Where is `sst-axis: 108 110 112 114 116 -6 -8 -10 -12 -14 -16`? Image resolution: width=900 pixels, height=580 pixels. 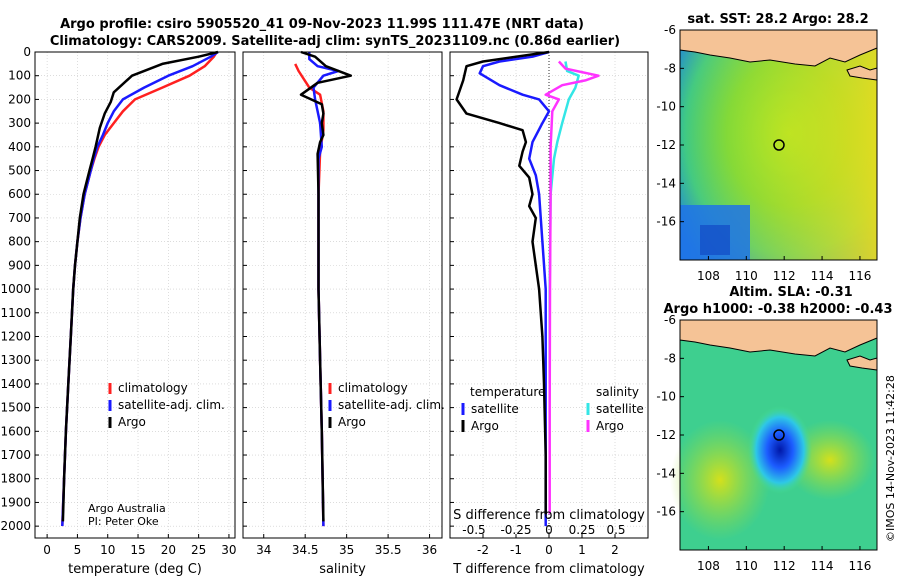 sst-axis: 108 110 112 114 116 -6 -8 -10 -12 -14 -16 is located at coordinates (763, 153).